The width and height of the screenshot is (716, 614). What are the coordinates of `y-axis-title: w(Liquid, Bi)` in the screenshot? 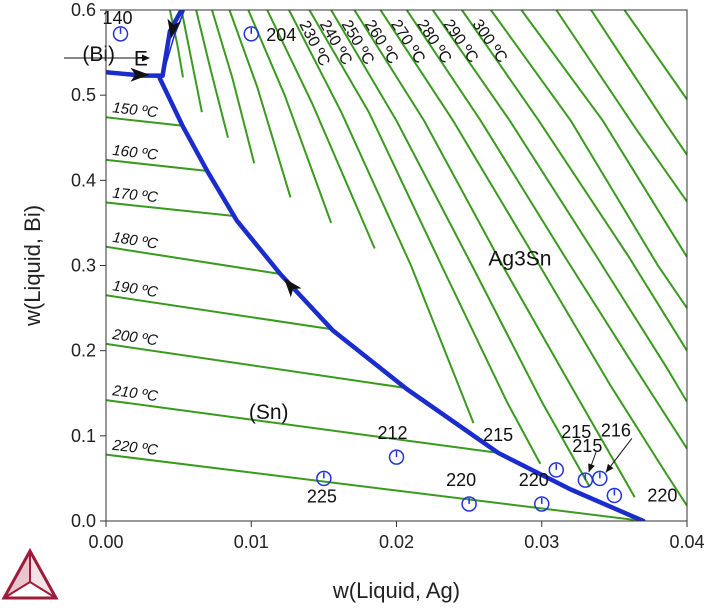 It's located at (32, 266).